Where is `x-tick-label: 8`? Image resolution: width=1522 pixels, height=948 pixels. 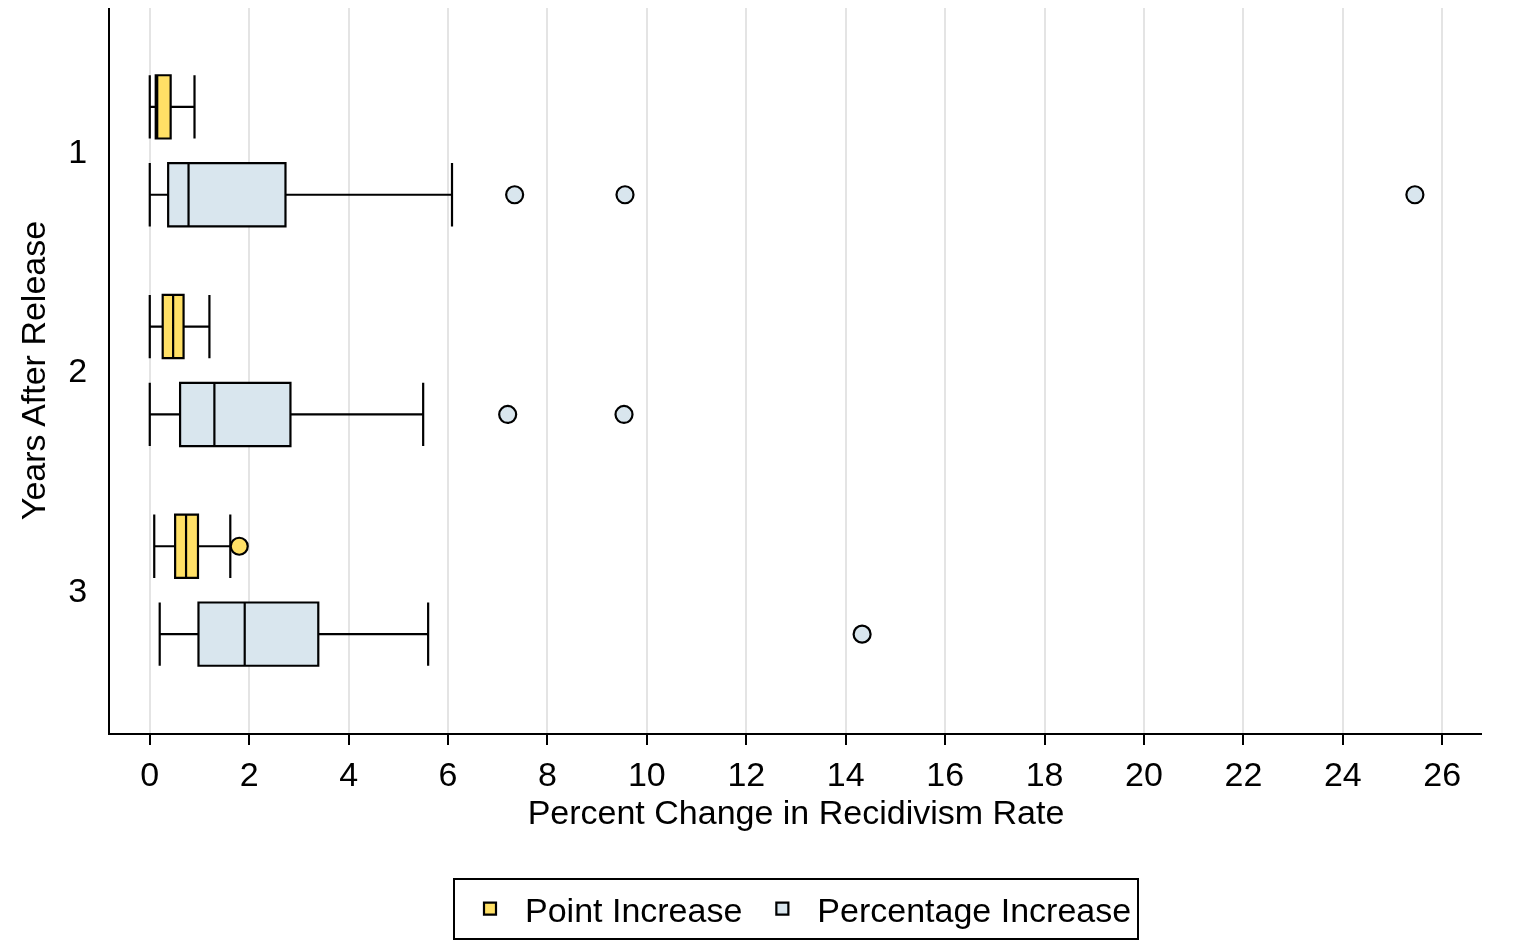 x-tick-label: 8 is located at coordinates (547, 773).